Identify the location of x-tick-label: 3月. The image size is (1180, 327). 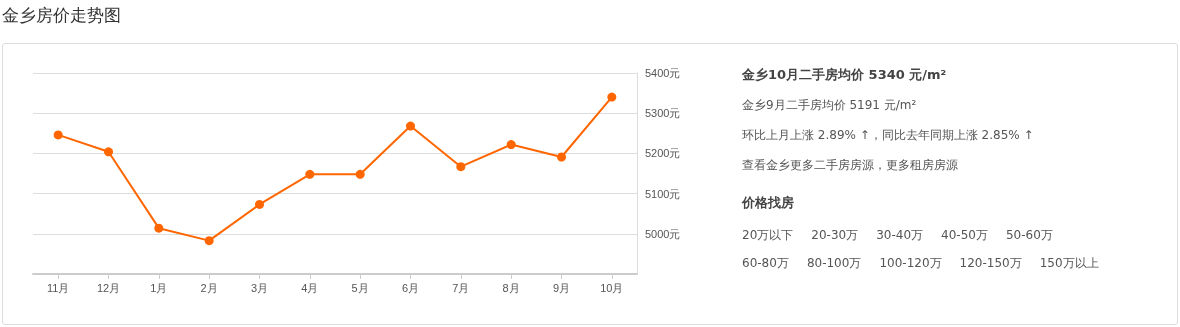
(259, 287).